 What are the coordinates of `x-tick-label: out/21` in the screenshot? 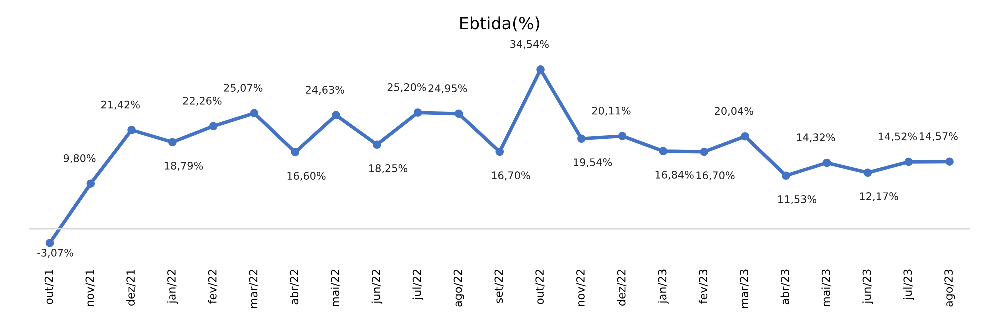 It's located at (49, 287).